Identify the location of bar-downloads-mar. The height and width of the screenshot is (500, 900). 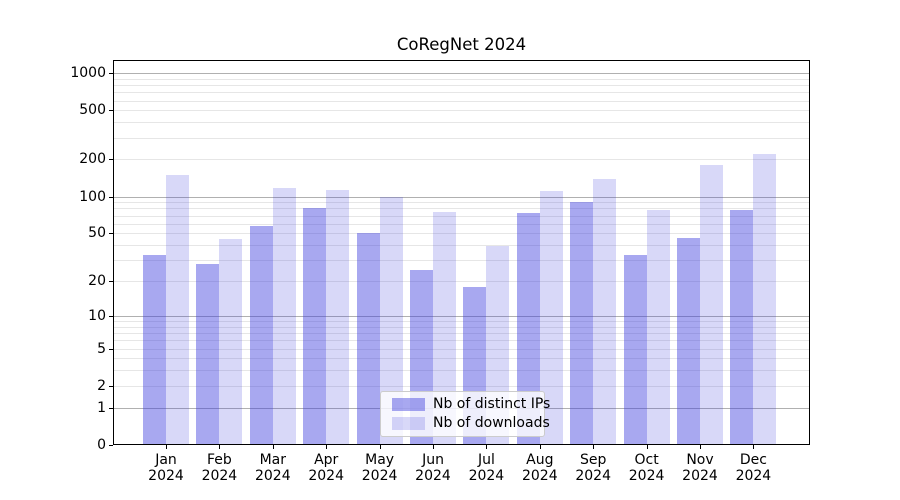
(284, 316).